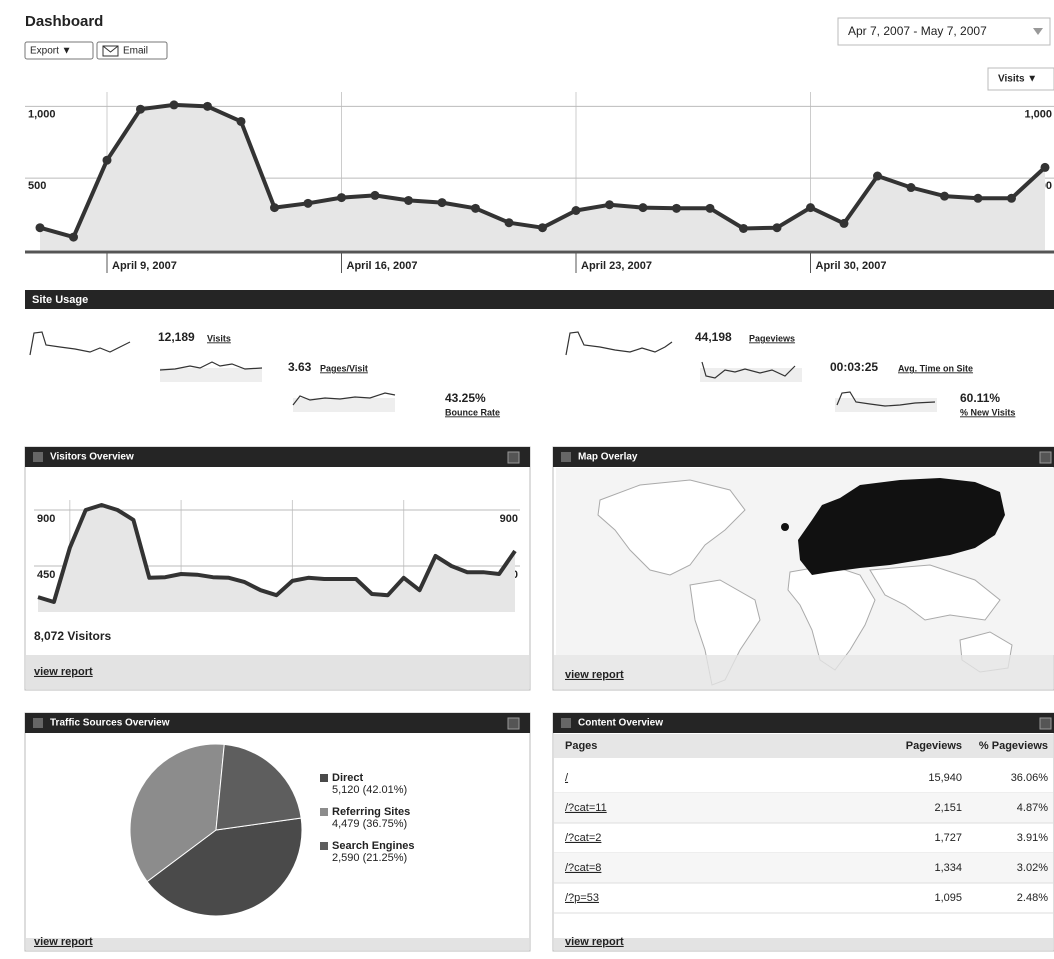 The width and height of the screenshot is (1054, 959). What do you see at coordinates (608, 457) in the screenshot?
I see `panel-title: Map Overlay` at bounding box center [608, 457].